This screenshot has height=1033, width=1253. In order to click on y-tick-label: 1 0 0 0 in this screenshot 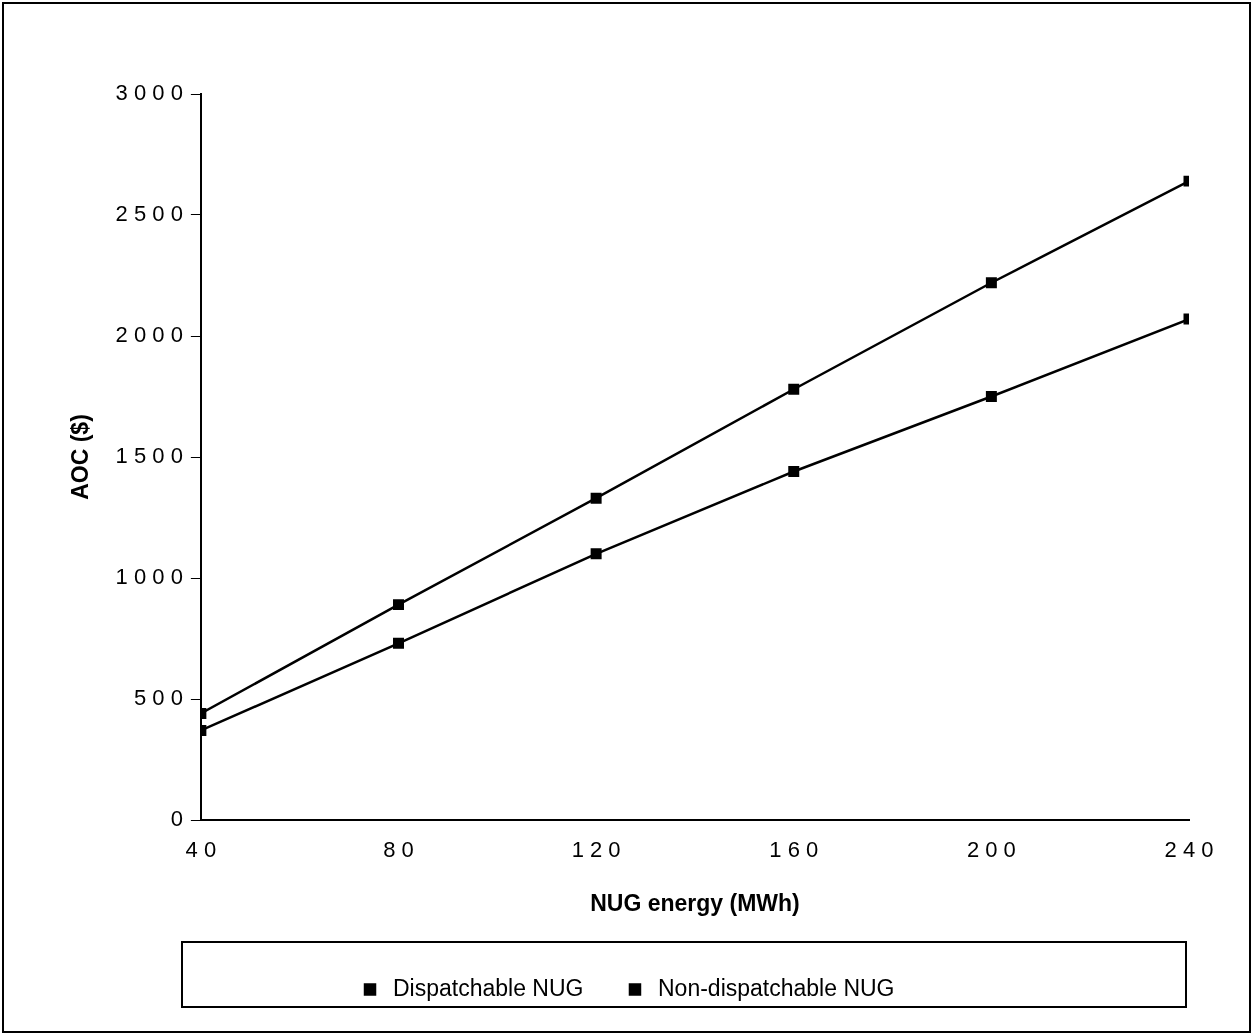, I will do `click(149, 577)`.